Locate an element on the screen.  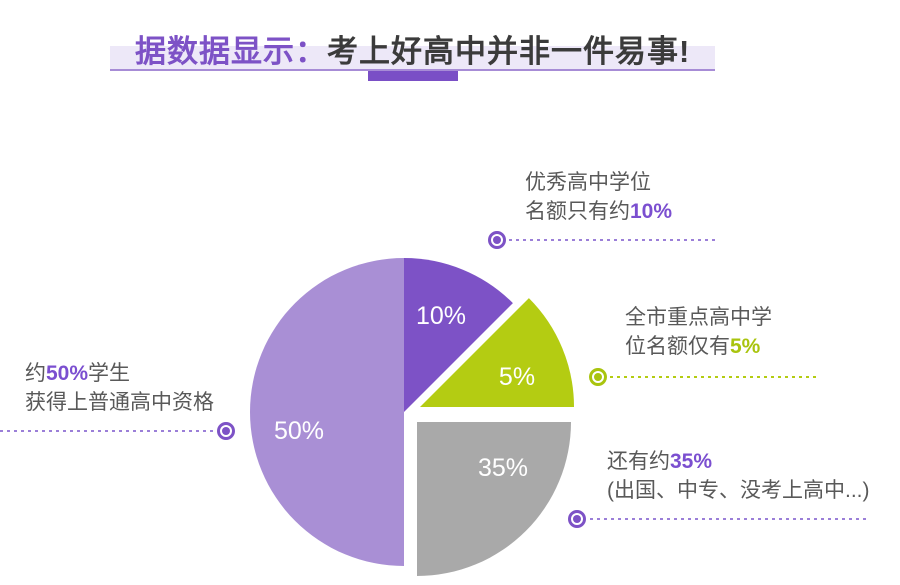
callout-50pct-line1-pre: 约 is located at coordinates (35, 373).